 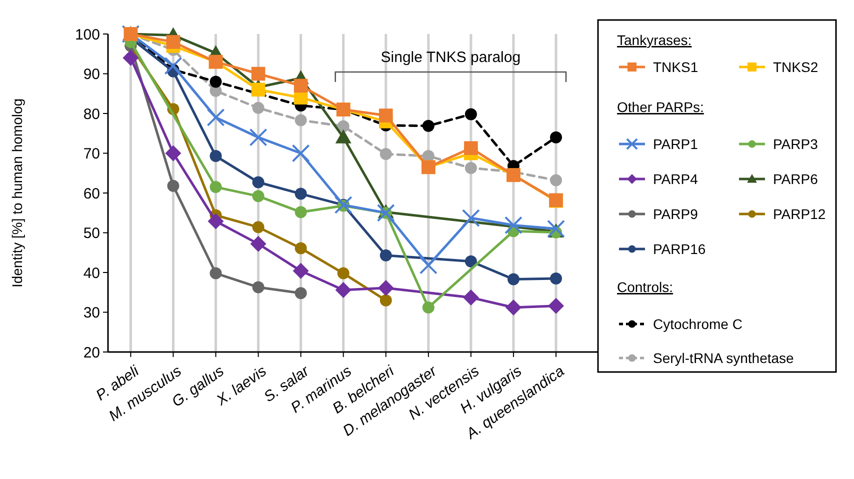 What do you see at coordinates (91, 353) in the screenshot?
I see `y-tick-label: 20` at bounding box center [91, 353].